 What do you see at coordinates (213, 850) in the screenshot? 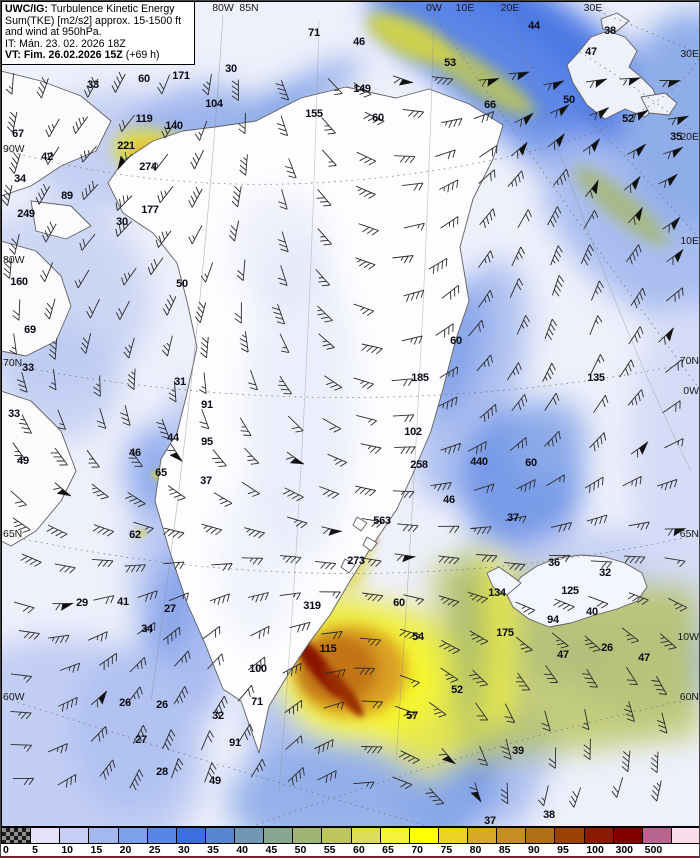
I see `colorbar-tick: 35` at bounding box center [213, 850].